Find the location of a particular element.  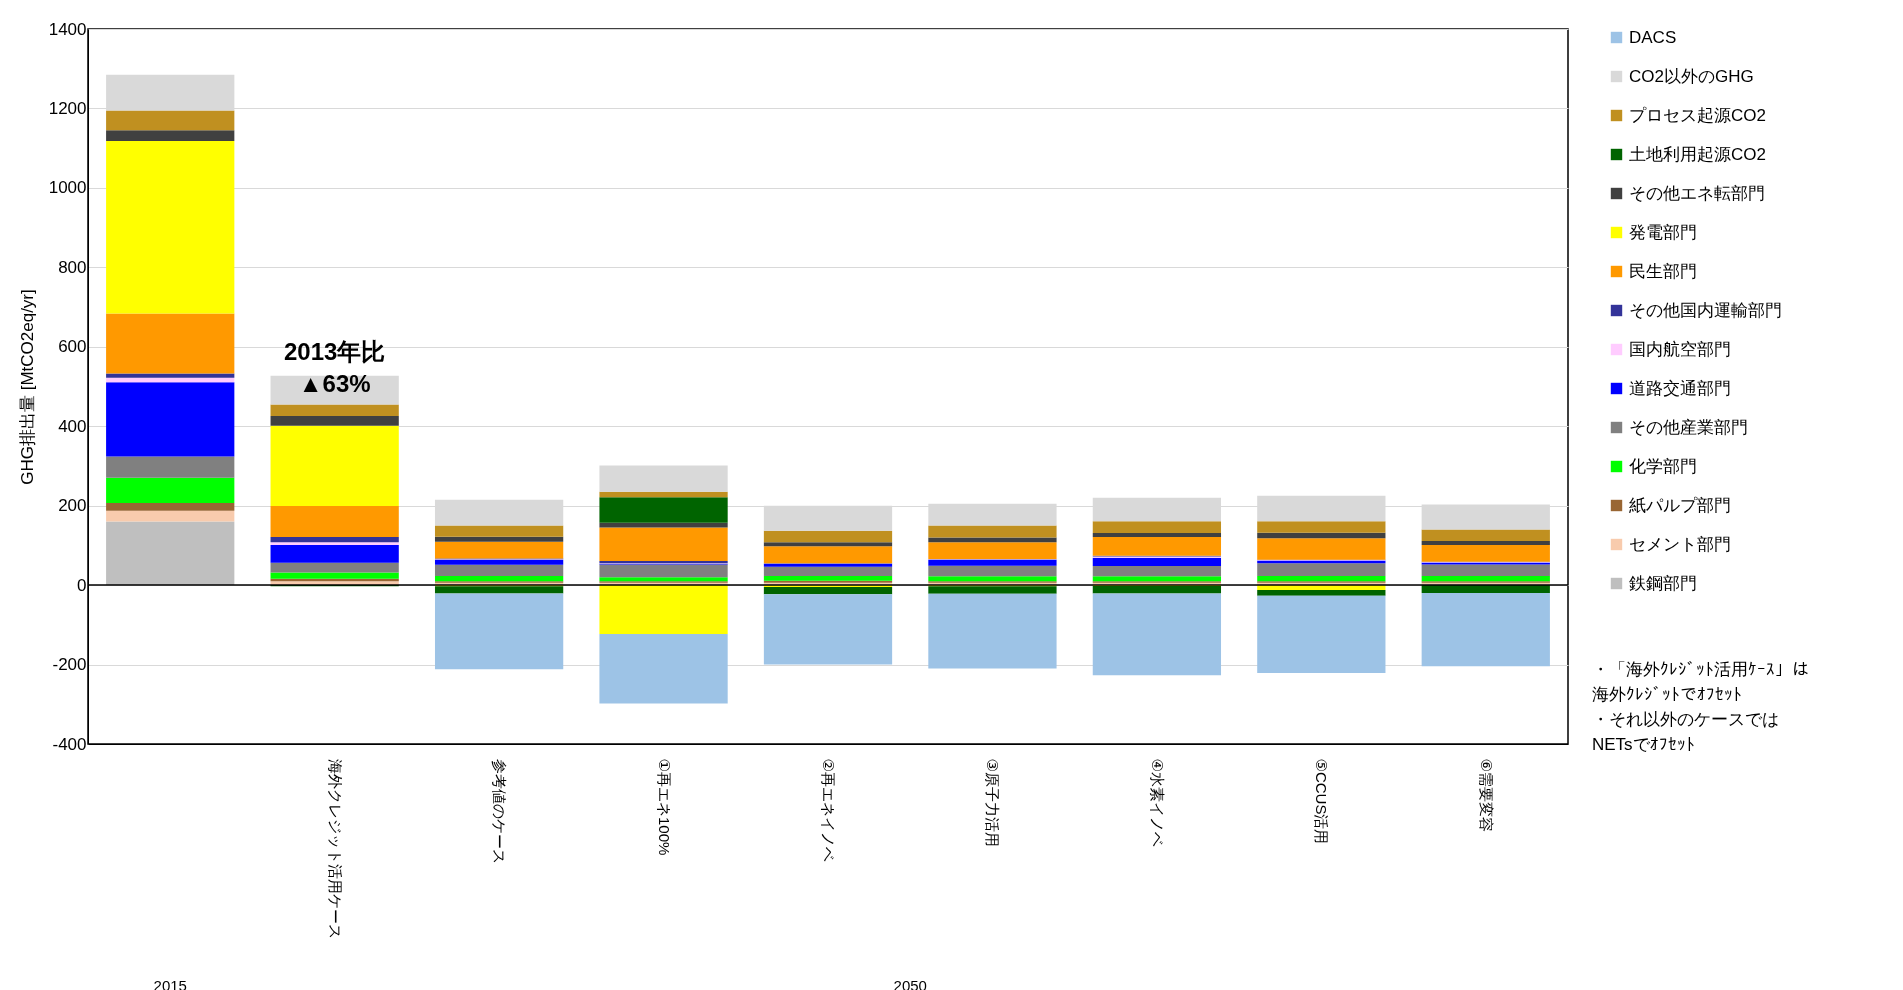

text: 海外ｸﾚｼﾞｯﾄでｵﾌｾｯﾄ is located at coordinates (1667, 694).